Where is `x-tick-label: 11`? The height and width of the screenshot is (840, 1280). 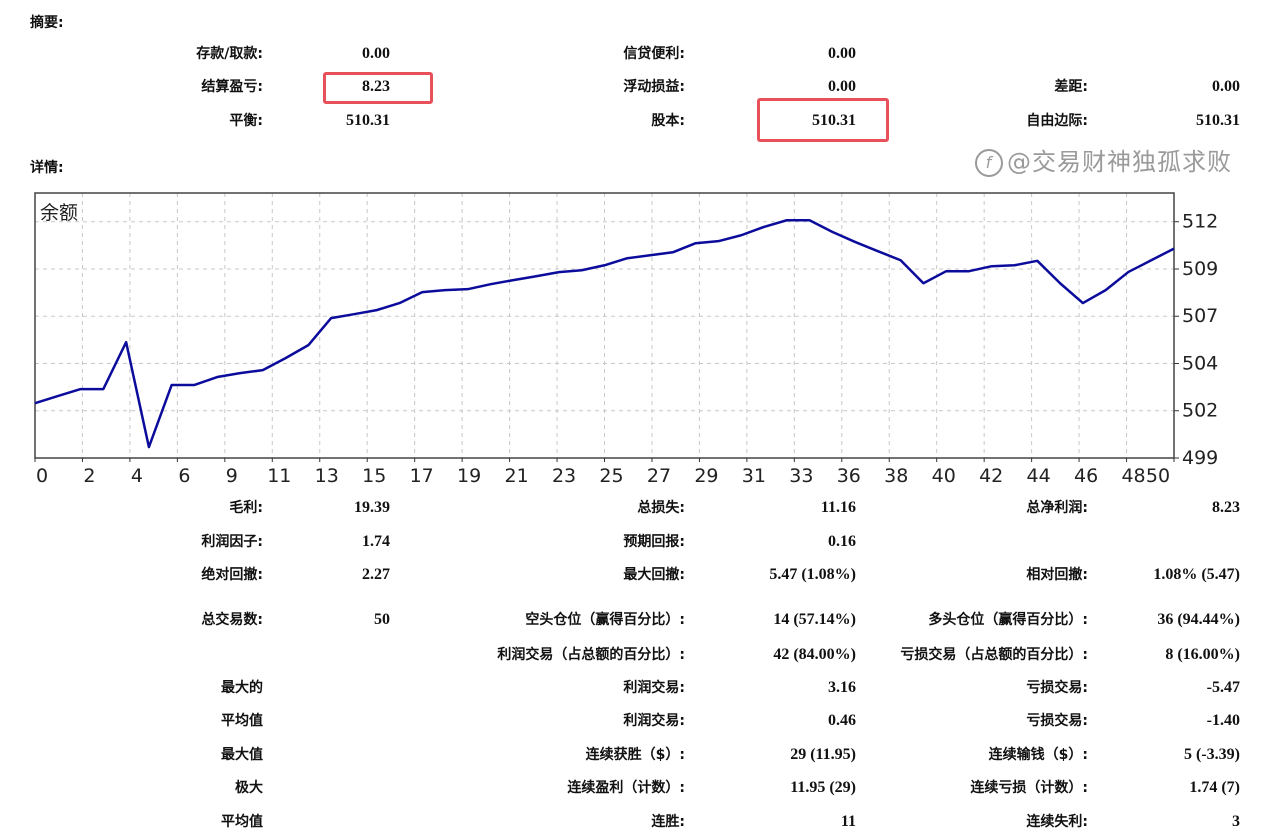
x-tick-label: 11 is located at coordinates (279, 476).